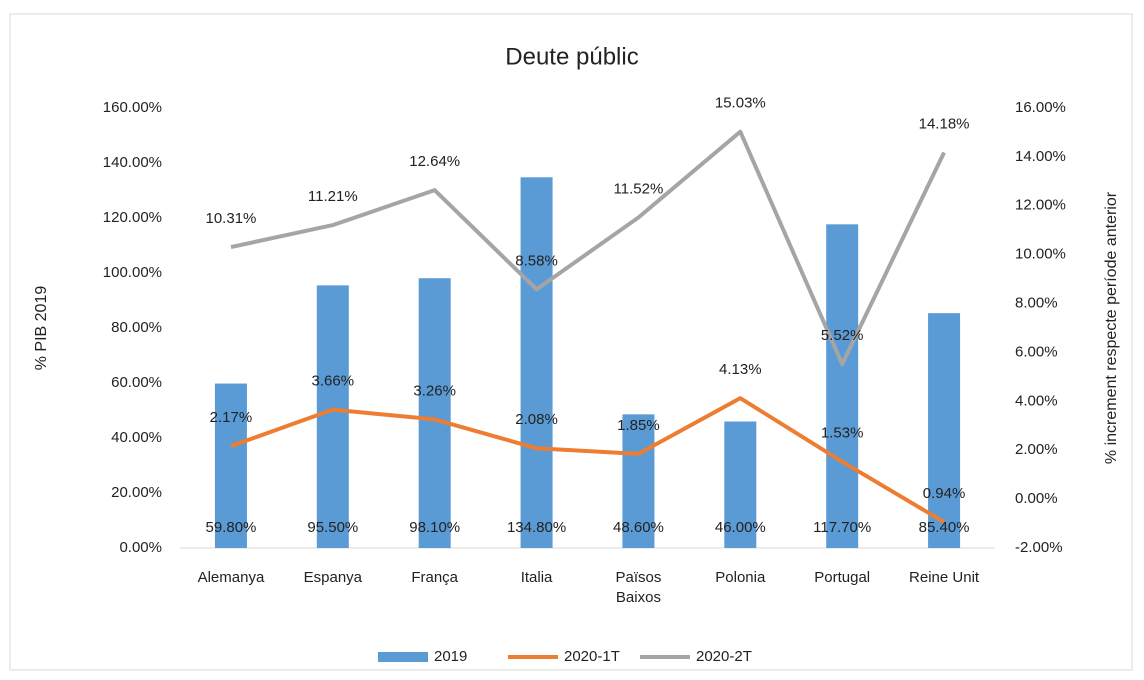 The image size is (1144, 680). What do you see at coordinates (944, 493) in the screenshot?
I see `data-label: 0.94%` at bounding box center [944, 493].